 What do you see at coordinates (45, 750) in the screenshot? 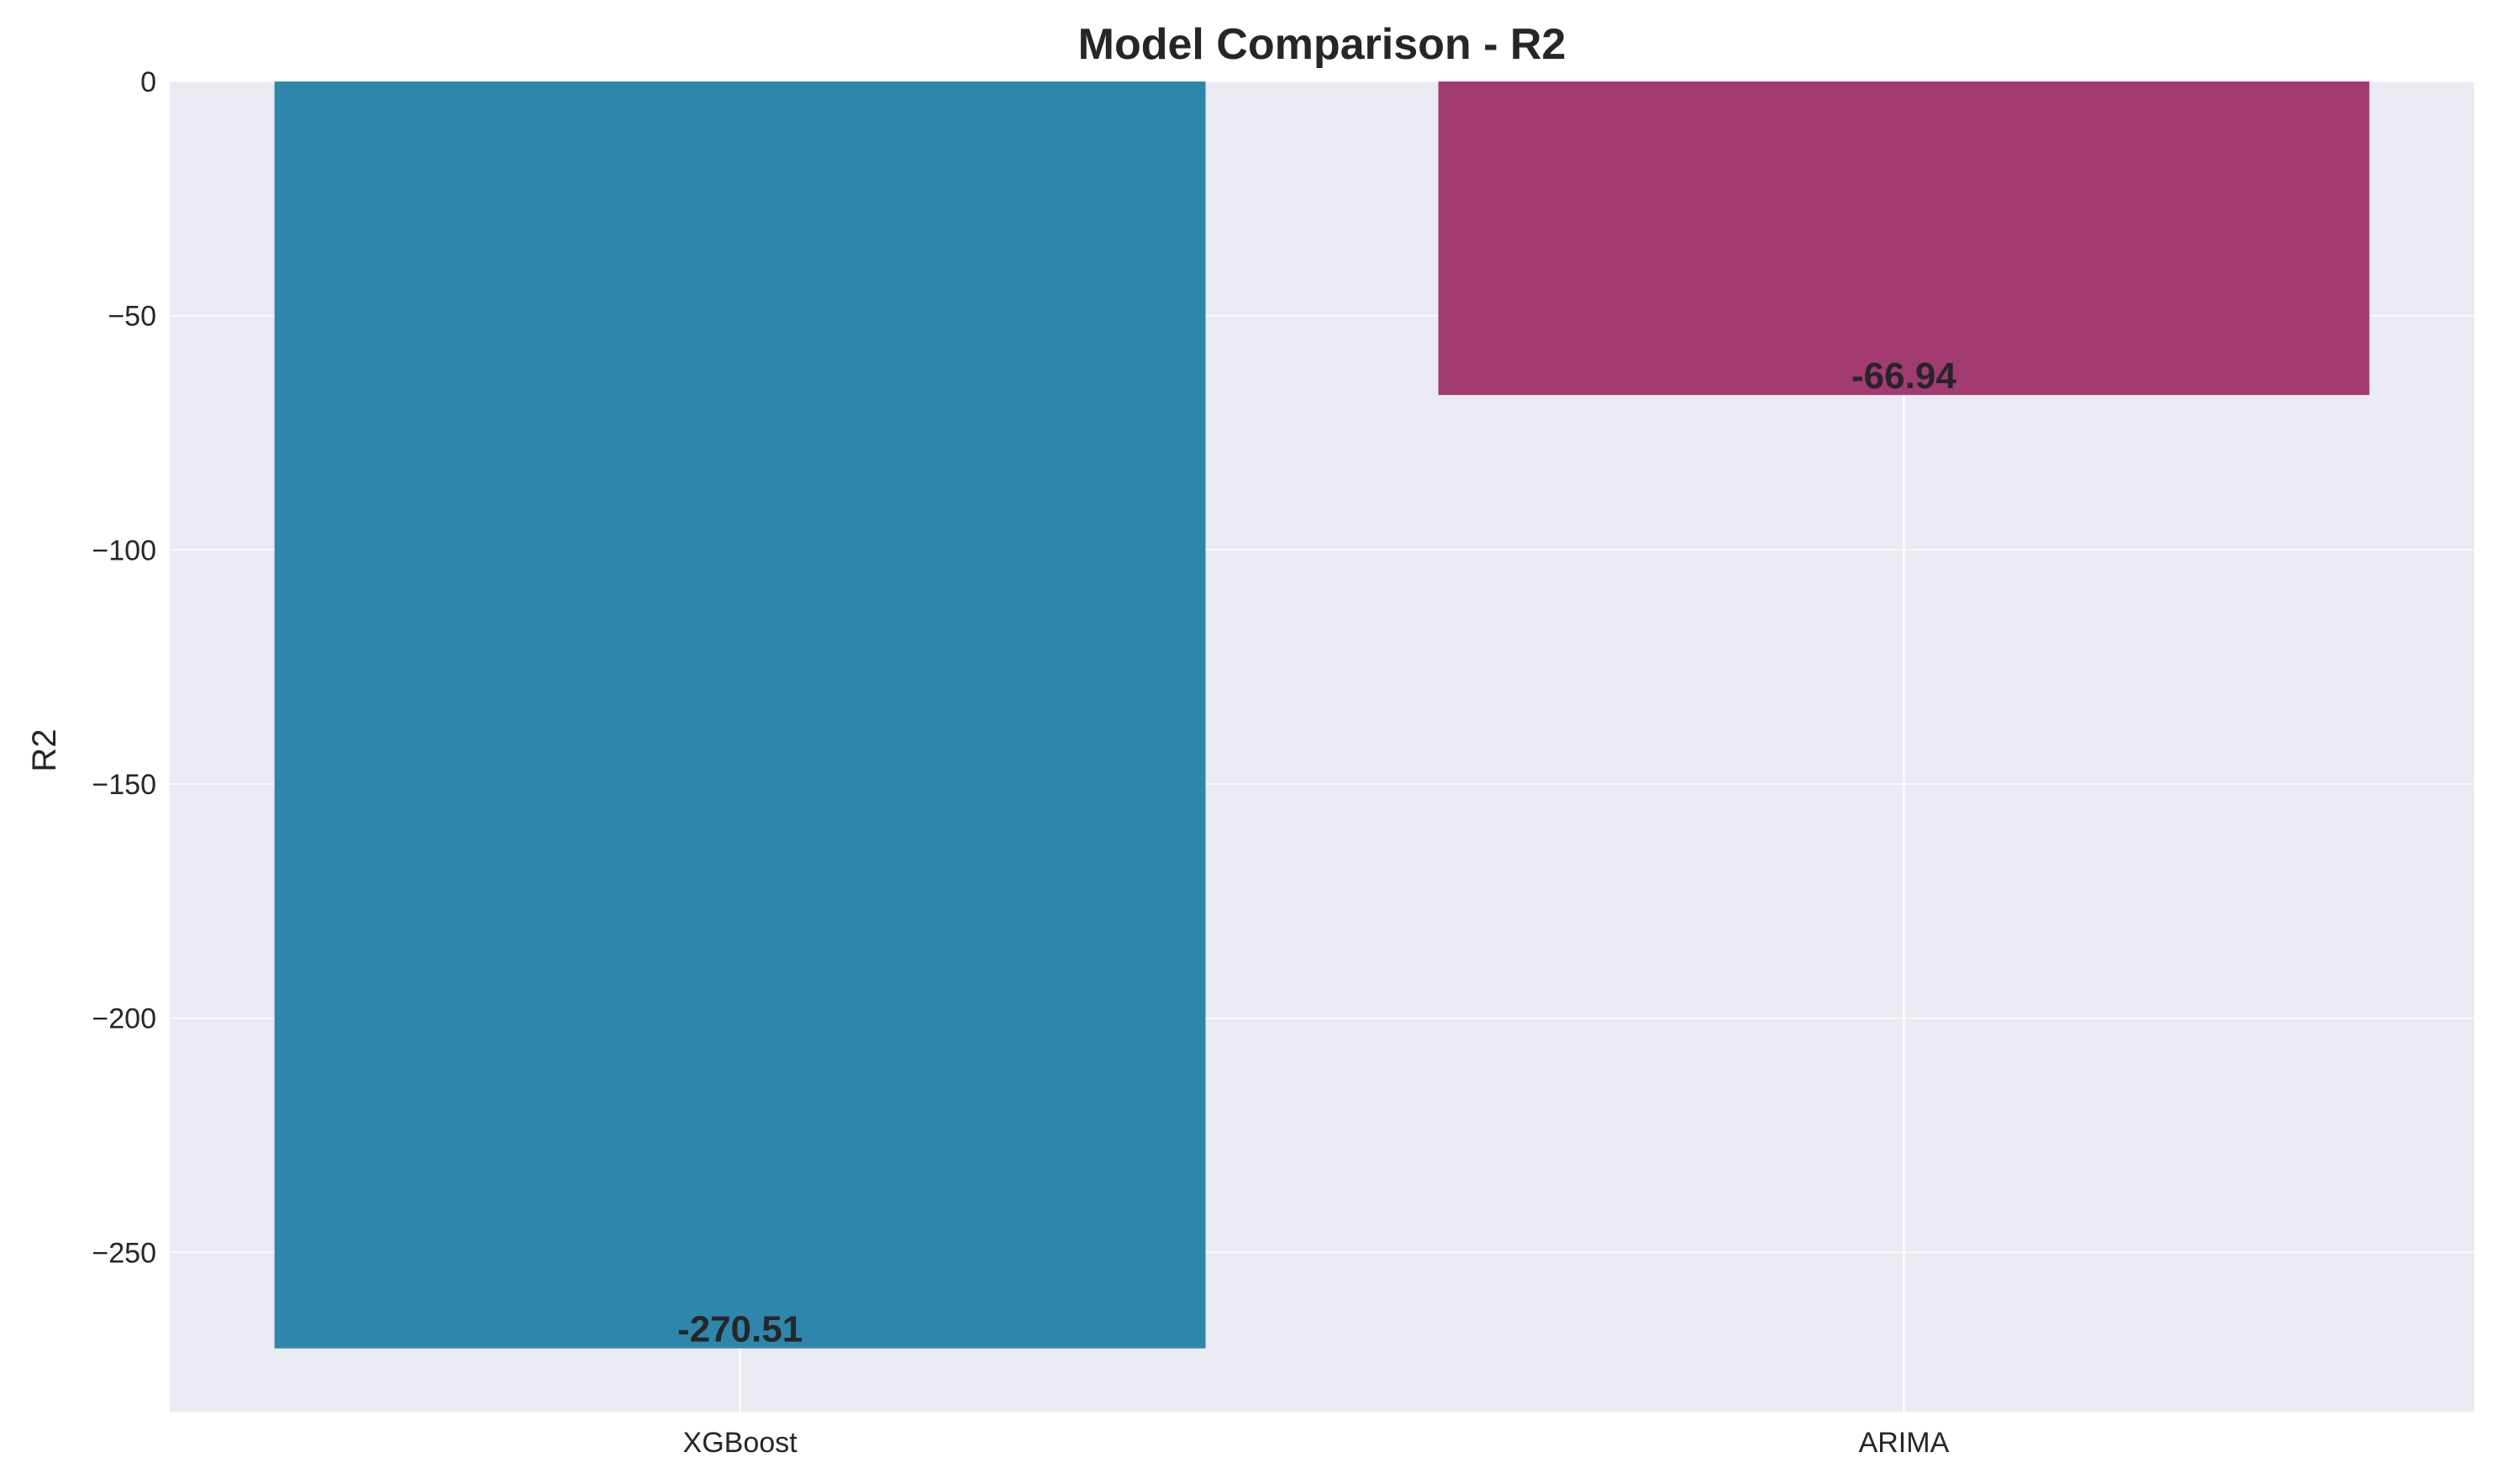
I see `y-axis-label: R2` at bounding box center [45, 750].